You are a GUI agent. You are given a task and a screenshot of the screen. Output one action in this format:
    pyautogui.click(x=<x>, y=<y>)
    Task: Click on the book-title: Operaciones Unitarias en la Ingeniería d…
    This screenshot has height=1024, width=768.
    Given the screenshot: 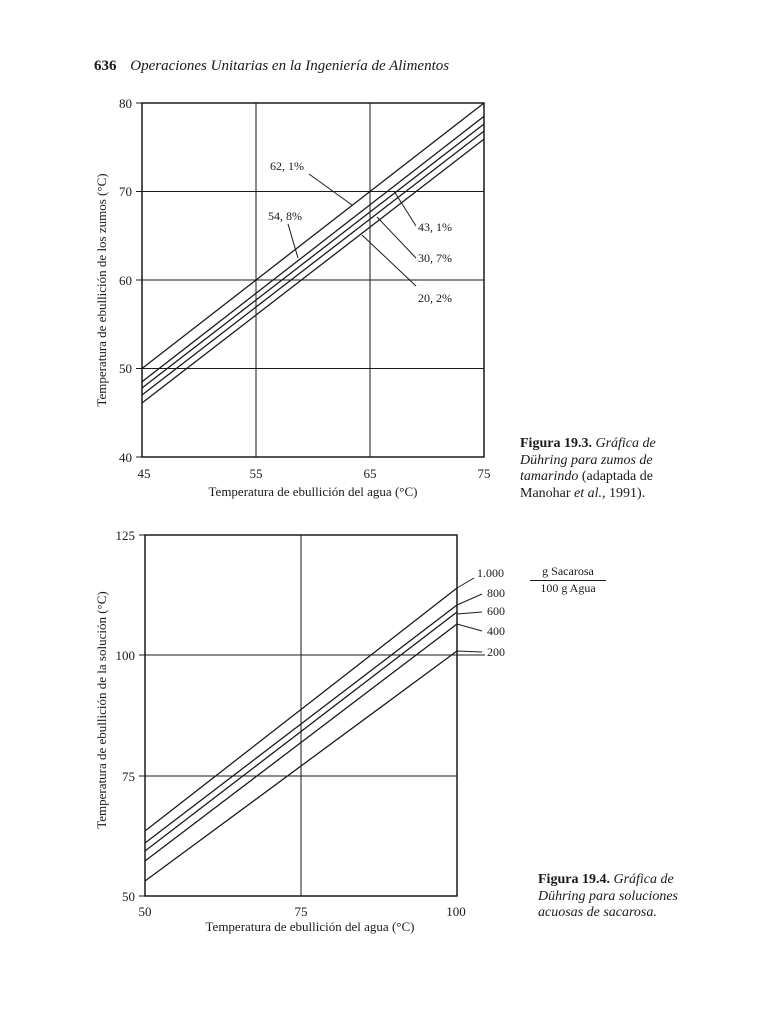 What is the action you would take?
    pyautogui.click(x=290, y=66)
    